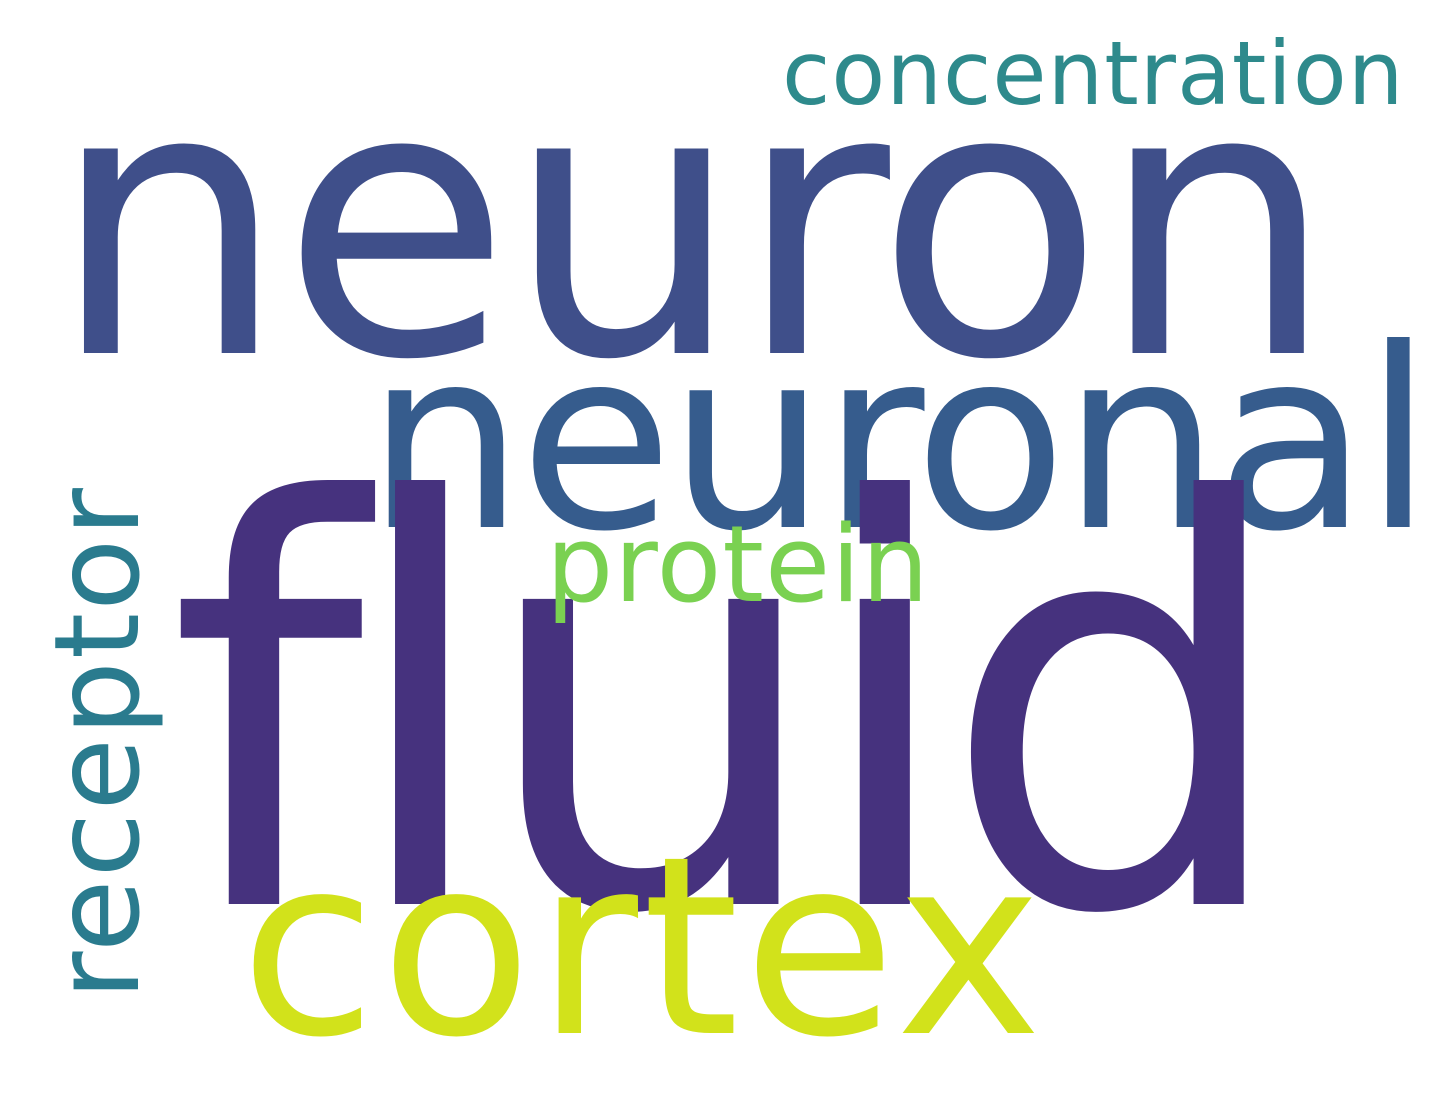  I want to click on word-concentration: concentration, so click(1093, 73).